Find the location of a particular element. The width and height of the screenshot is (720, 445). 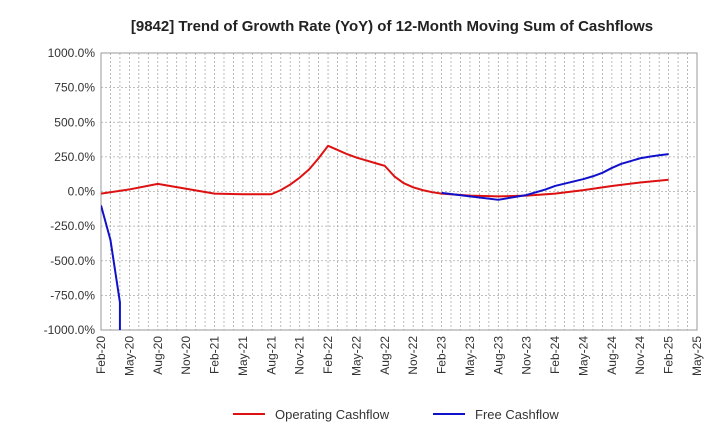

x-tick-label: Nov-22 is located at coordinates (413, 355).